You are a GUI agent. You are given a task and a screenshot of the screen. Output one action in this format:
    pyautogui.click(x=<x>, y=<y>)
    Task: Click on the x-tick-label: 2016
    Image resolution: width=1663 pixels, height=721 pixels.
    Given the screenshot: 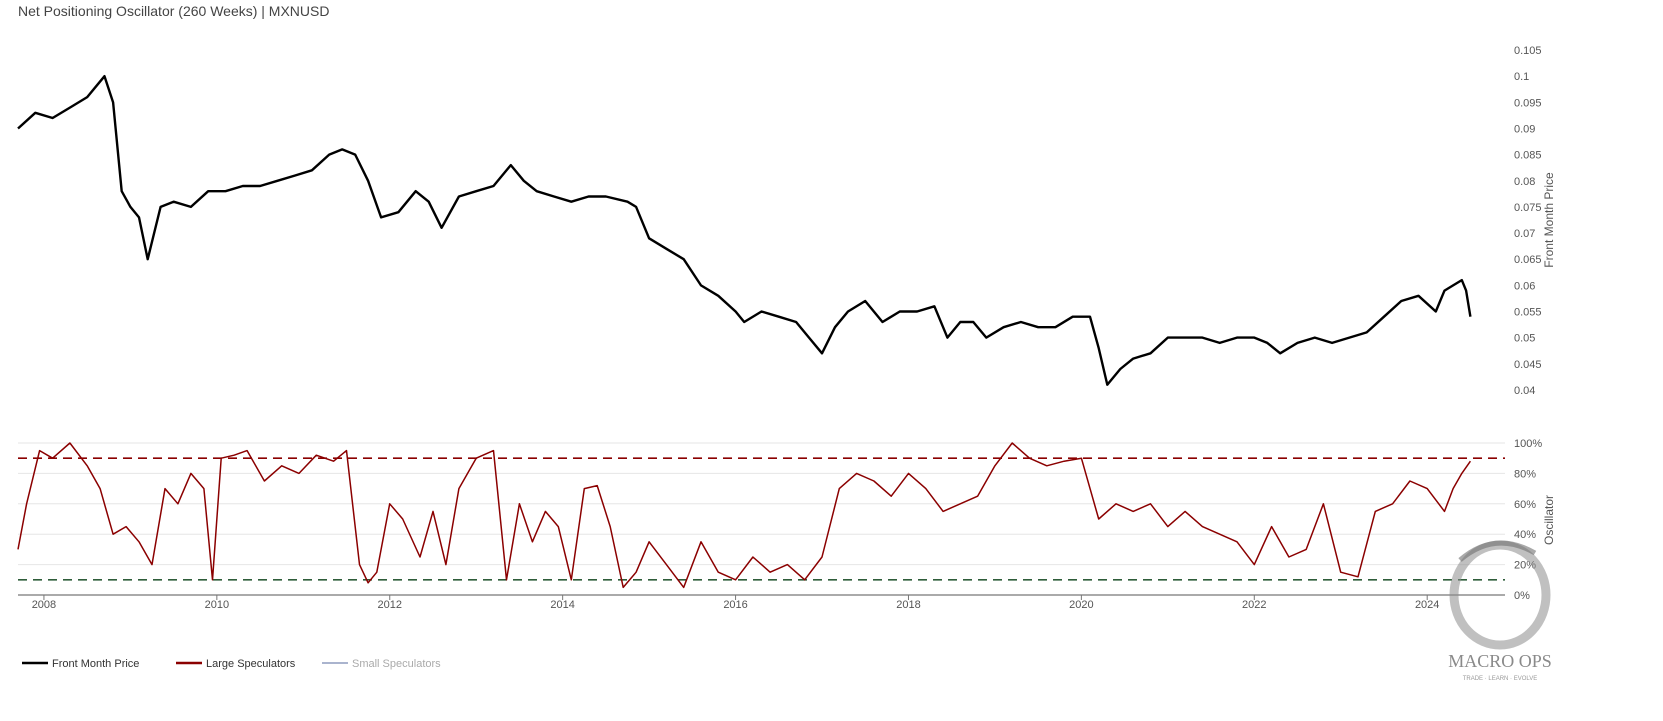 What is the action you would take?
    pyautogui.click(x=735, y=605)
    